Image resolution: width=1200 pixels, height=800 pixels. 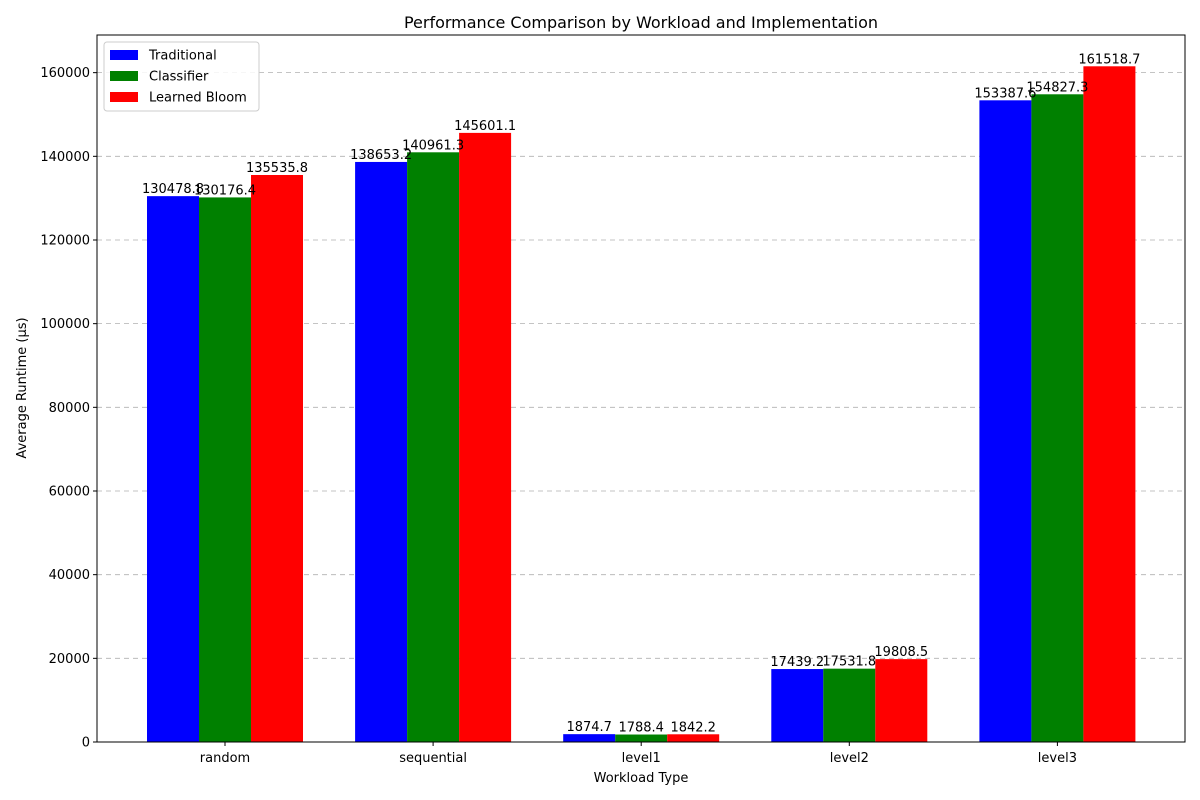 I want to click on data-label: 17439.2, so click(x=797, y=662).